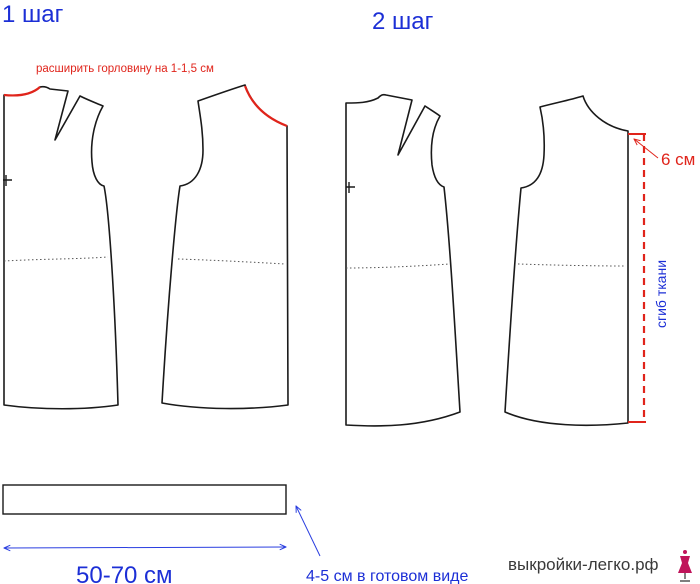 The image size is (700, 584). Describe the element at coordinates (33, 14) in the screenshot. I see `step1-heading: 1 шаг` at that location.